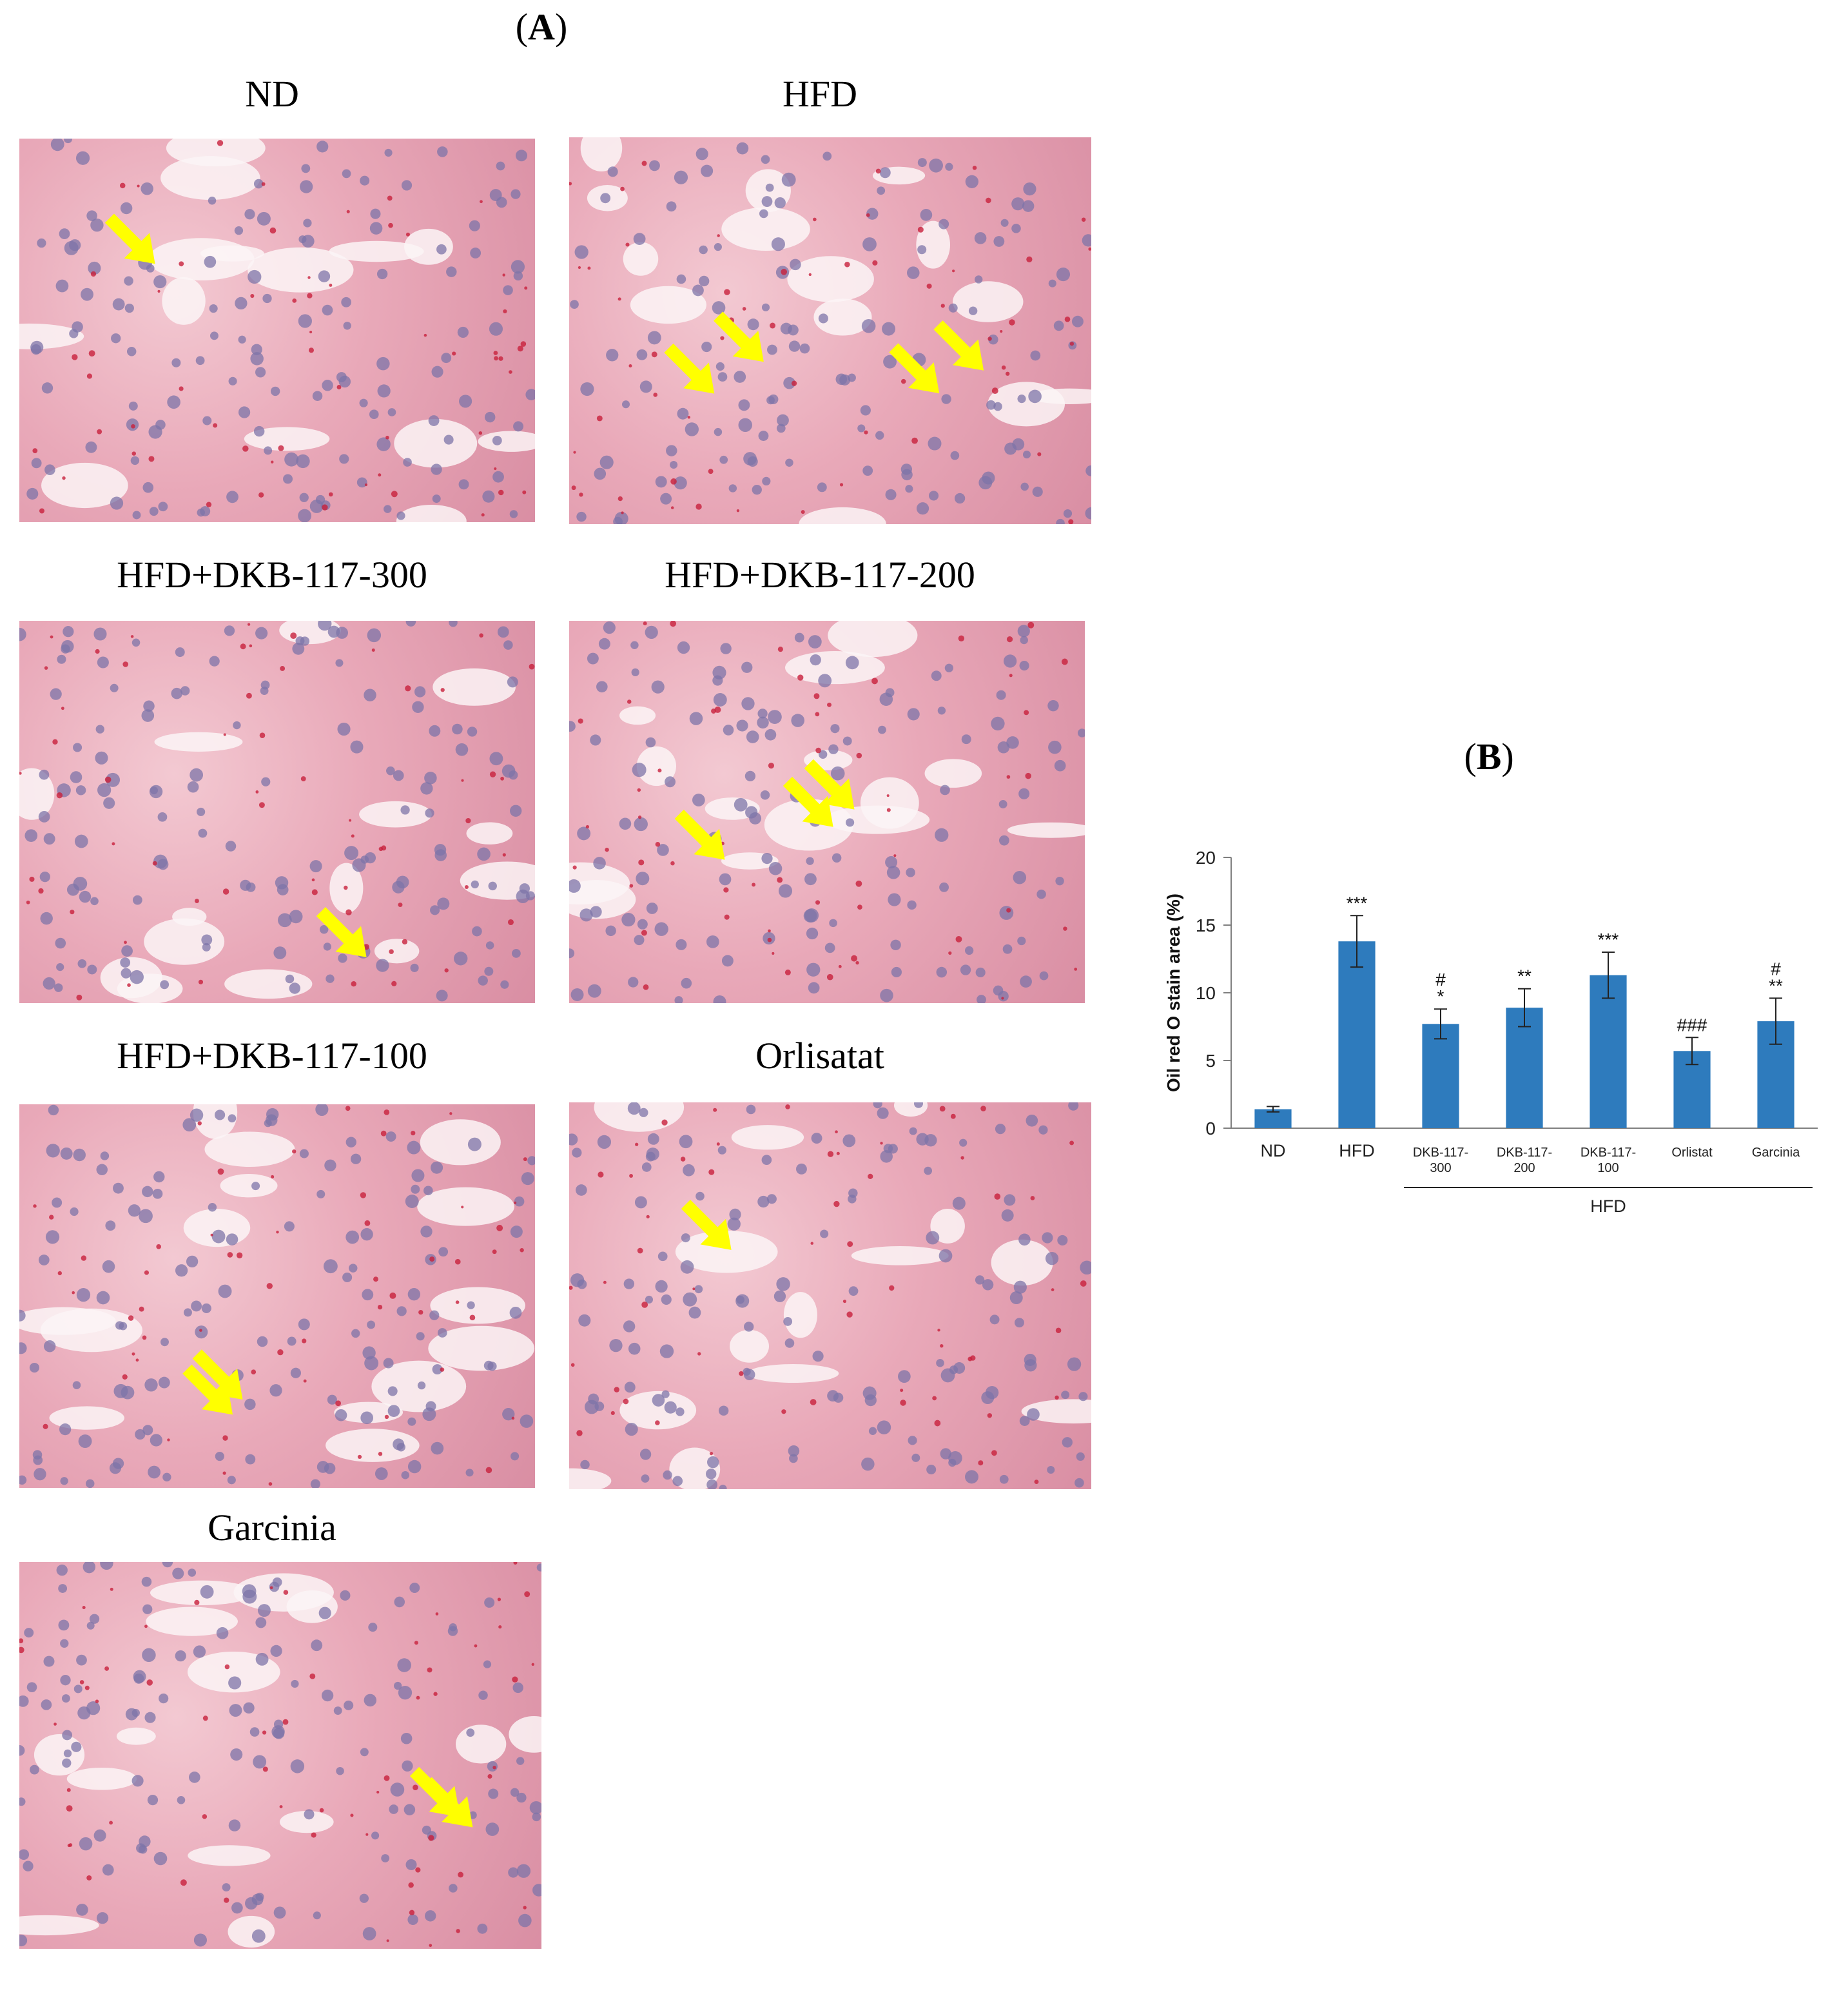 The image size is (1848, 2012). What do you see at coordinates (820, 575) in the screenshot?
I see `micrograph-title-dkb200: HFD+DKB-117-200` at bounding box center [820, 575].